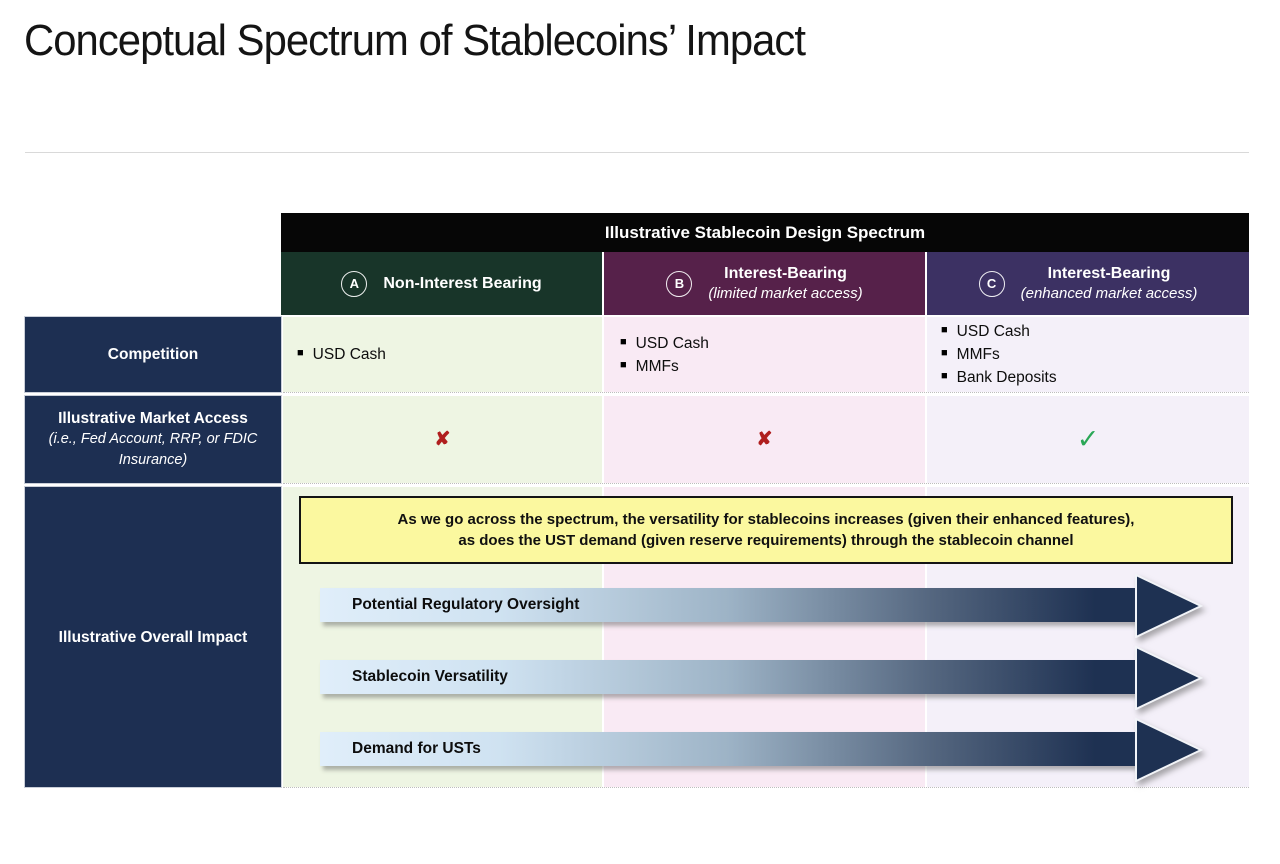 Image resolution: width=1280 pixels, height=864 pixels. I want to click on badge-b-icon: B, so click(679, 283).